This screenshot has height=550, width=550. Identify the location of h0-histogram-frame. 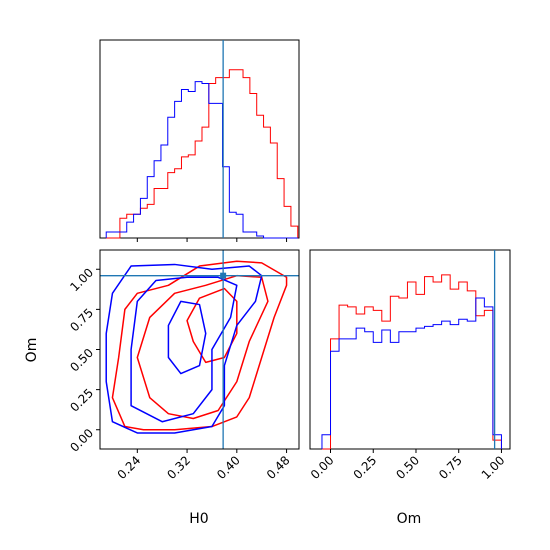
(199, 139).